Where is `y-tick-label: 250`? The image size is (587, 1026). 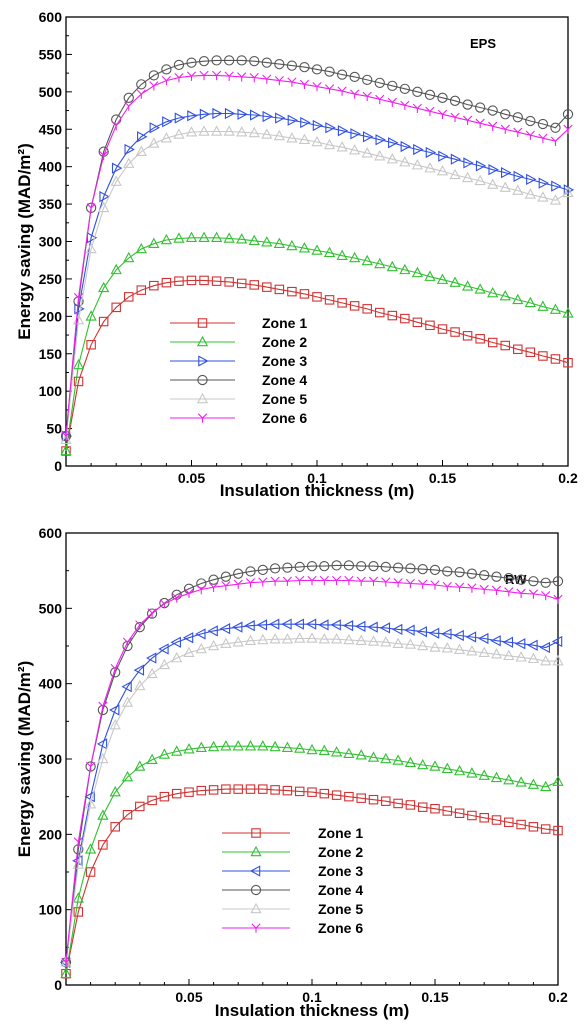
y-tick-label: 250 is located at coordinates (51, 279).